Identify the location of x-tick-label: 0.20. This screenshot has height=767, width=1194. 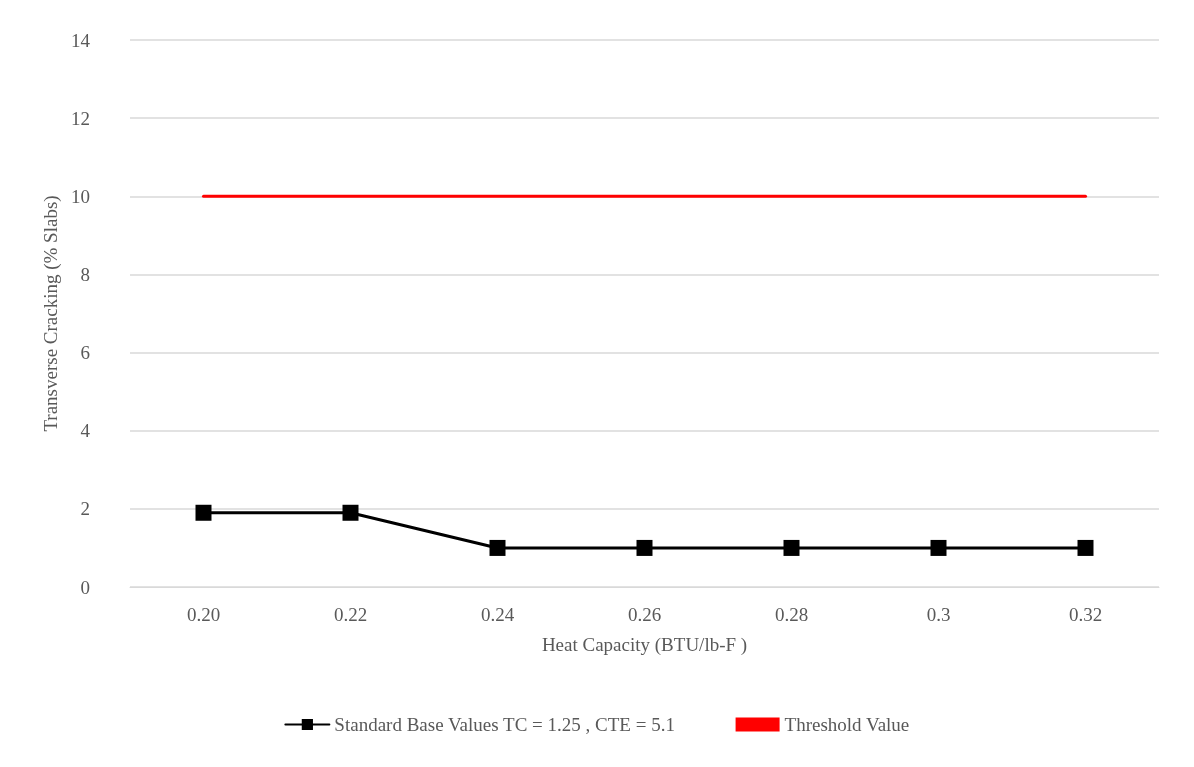
(203, 614).